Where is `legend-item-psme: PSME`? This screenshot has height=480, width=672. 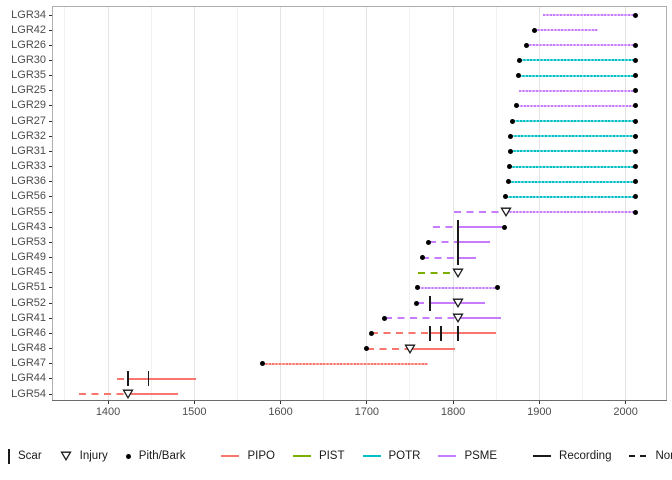
legend-item-psme: PSME is located at coordinates (467, 456).